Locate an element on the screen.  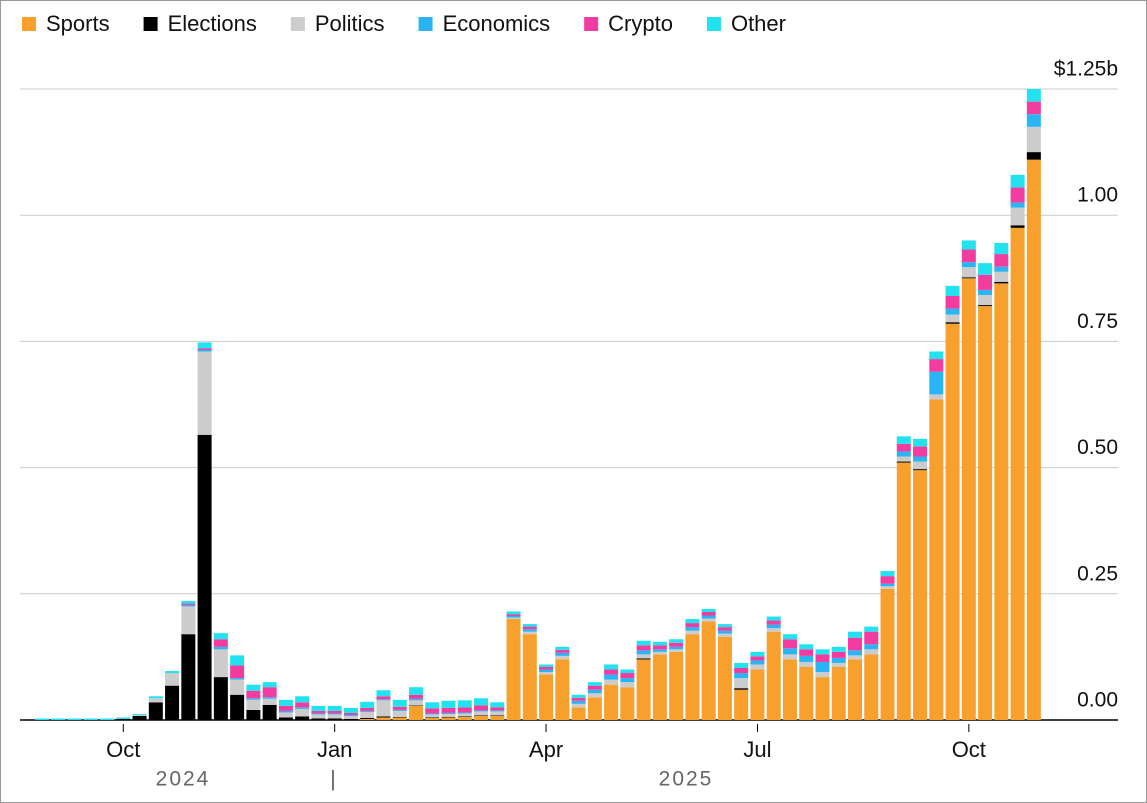
y-tick-label: 0.50 is located at coordinates (1097, 447).